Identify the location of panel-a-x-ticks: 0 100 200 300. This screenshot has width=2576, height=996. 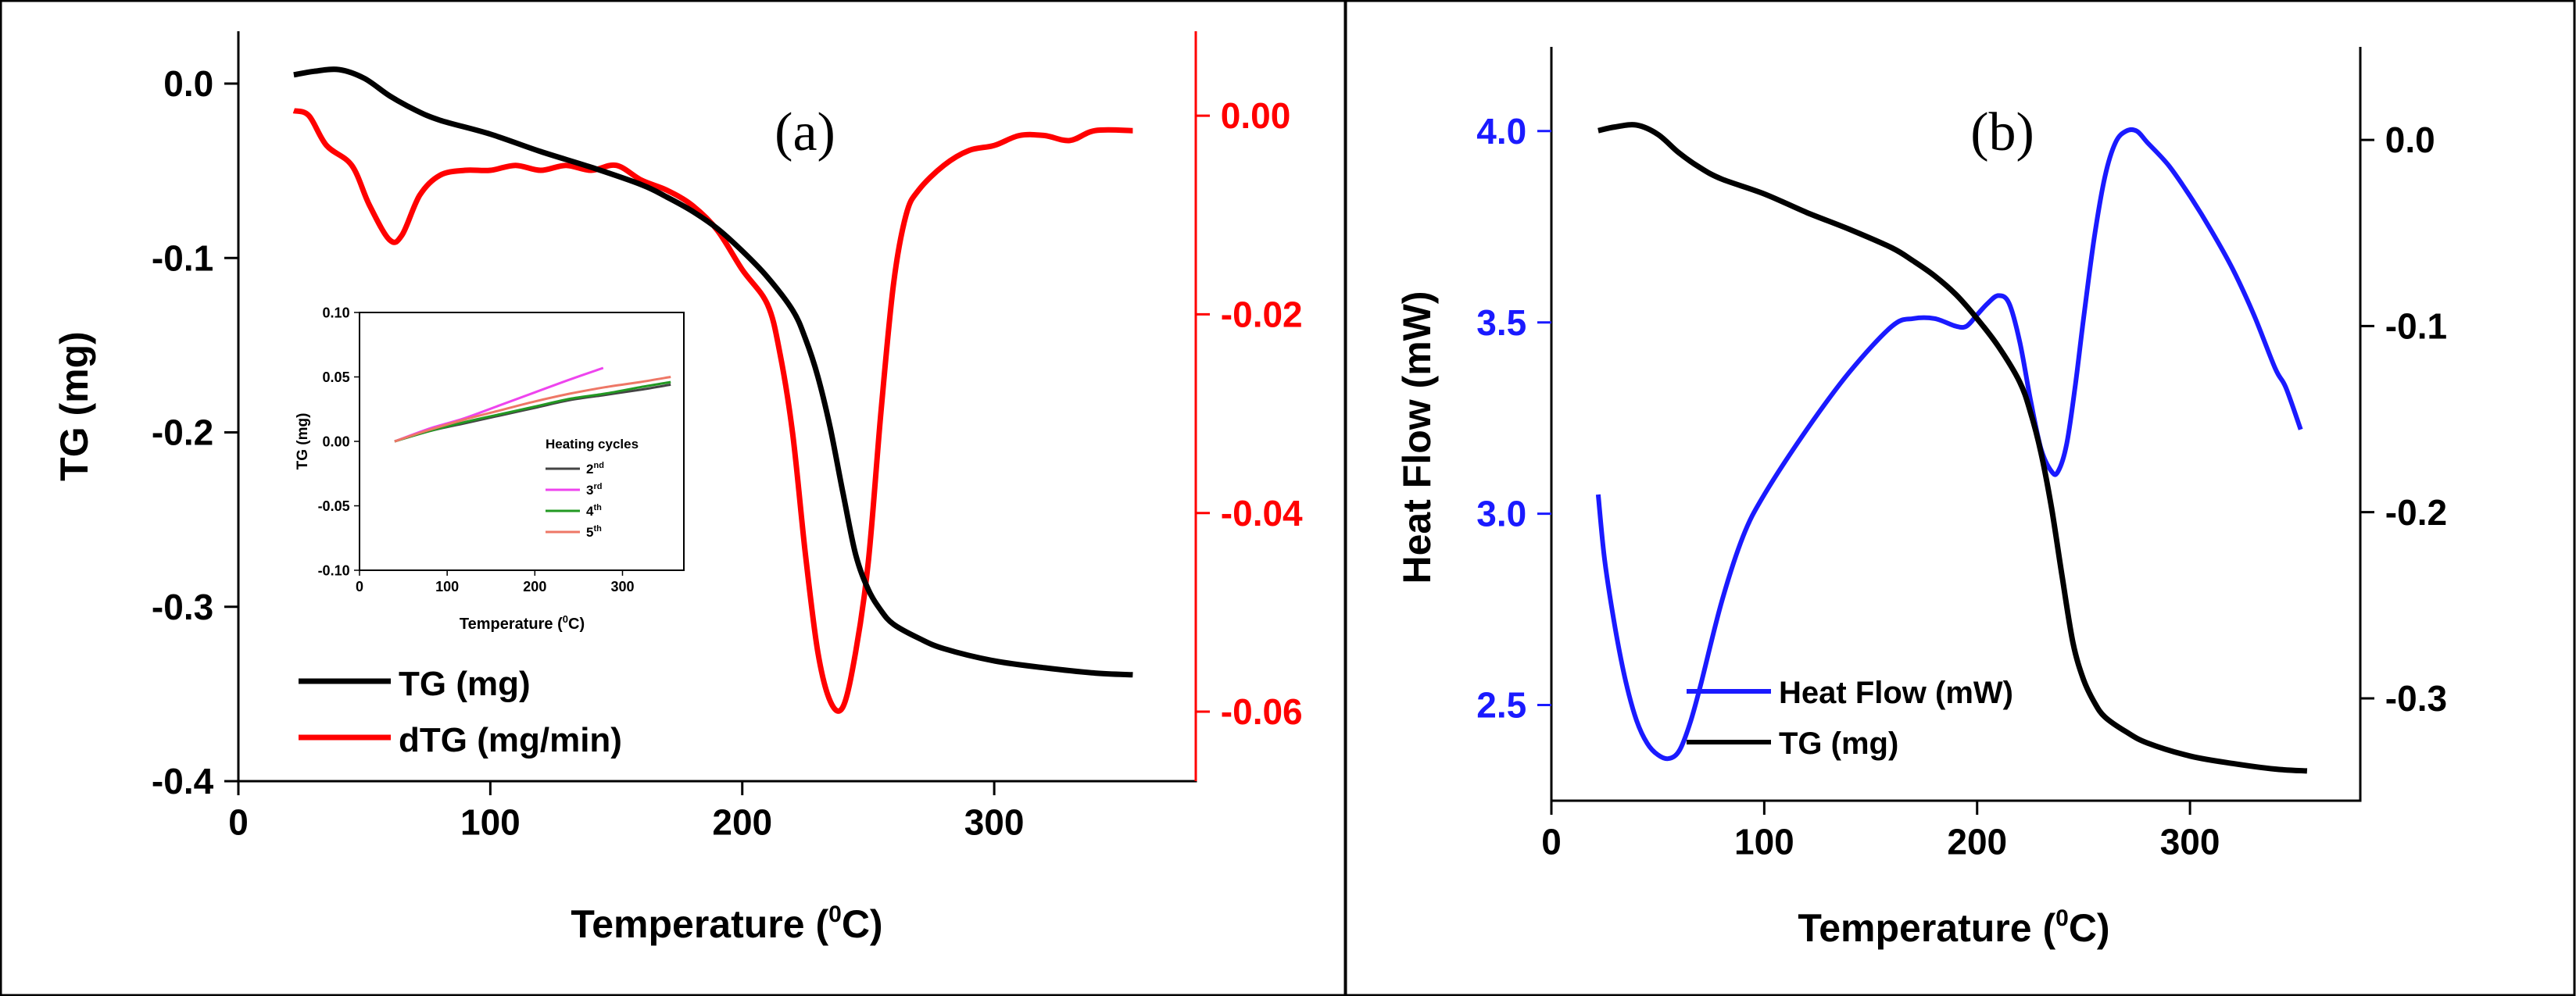
(626, 812).